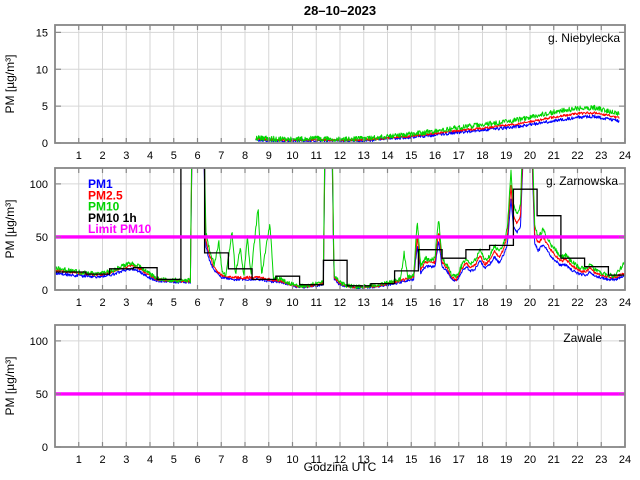 The width and height of the screenshot is (640, 480). I want to click on legend-item-limit-pm10: Limit PM10, so click(120, 229).